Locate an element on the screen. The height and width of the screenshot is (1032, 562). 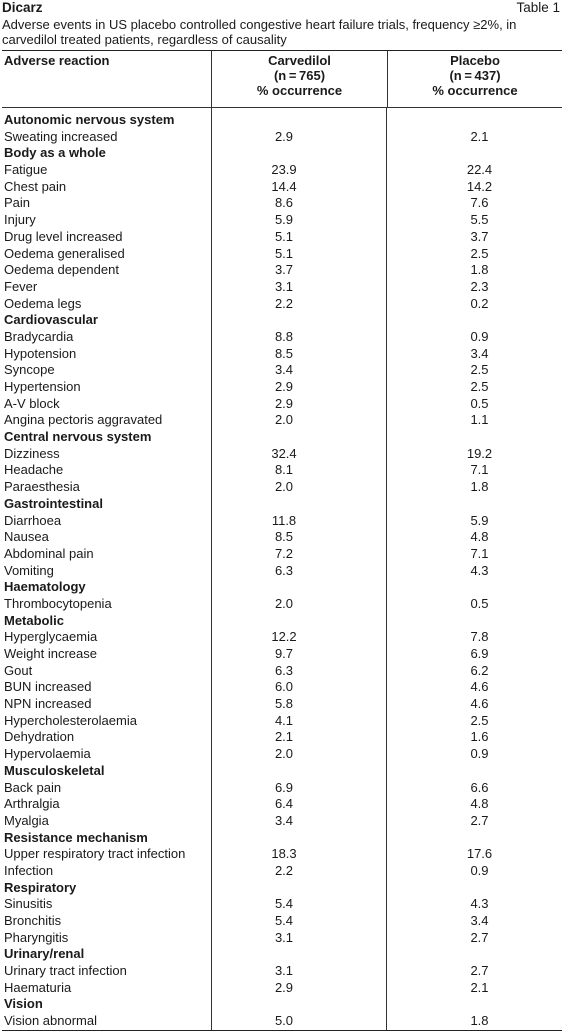
carvedilol-cell: 8.5 is located at coordinates (284, 537).